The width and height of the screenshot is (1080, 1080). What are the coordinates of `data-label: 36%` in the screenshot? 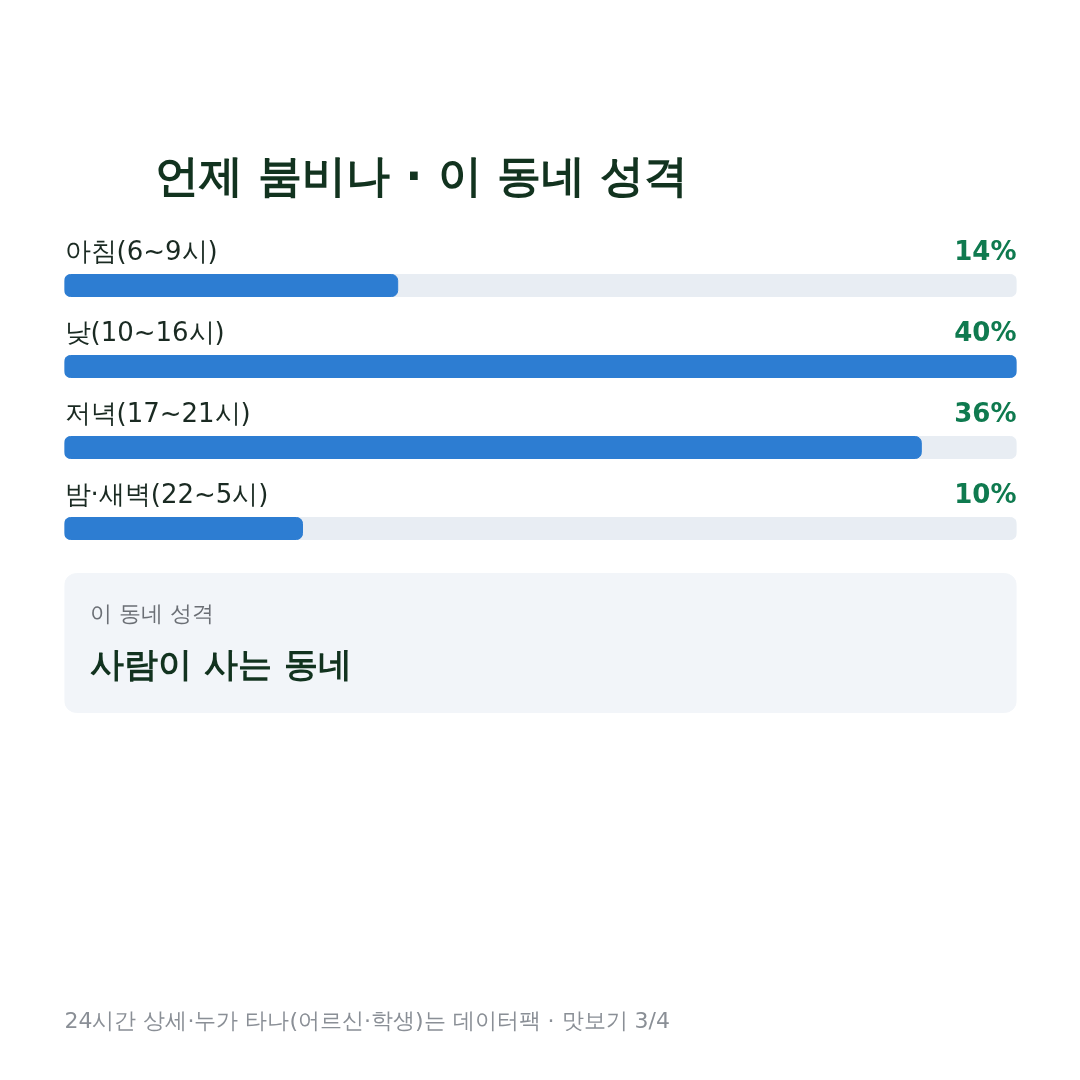 It's located at (985, 412).